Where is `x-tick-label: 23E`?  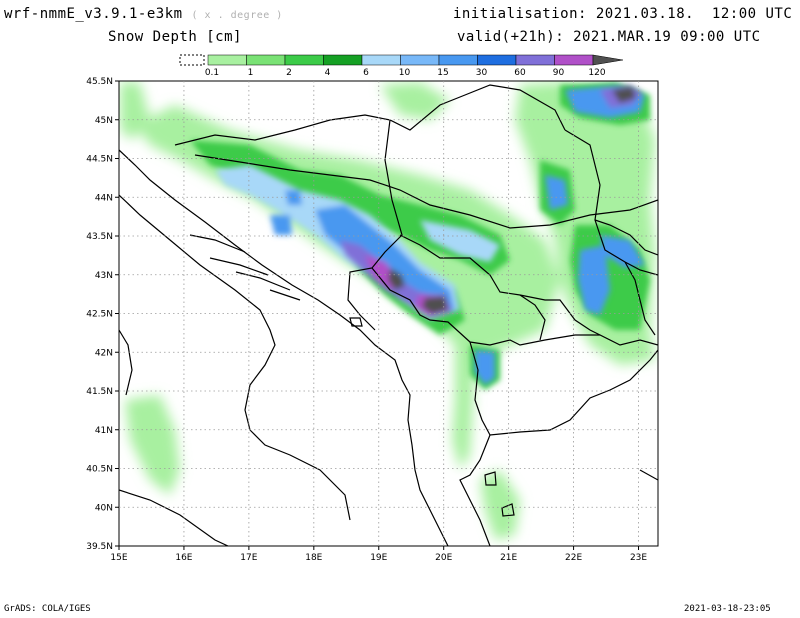 x-tick-label: 23E is located at coordinates (638, 558).